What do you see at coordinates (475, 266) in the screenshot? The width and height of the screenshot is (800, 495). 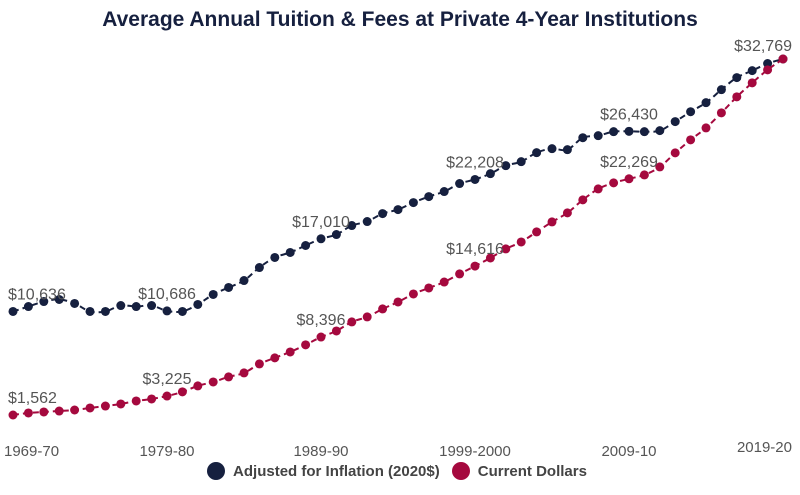 I see `point-current-dollars-1999-2000` at bounding box center [475, 266].